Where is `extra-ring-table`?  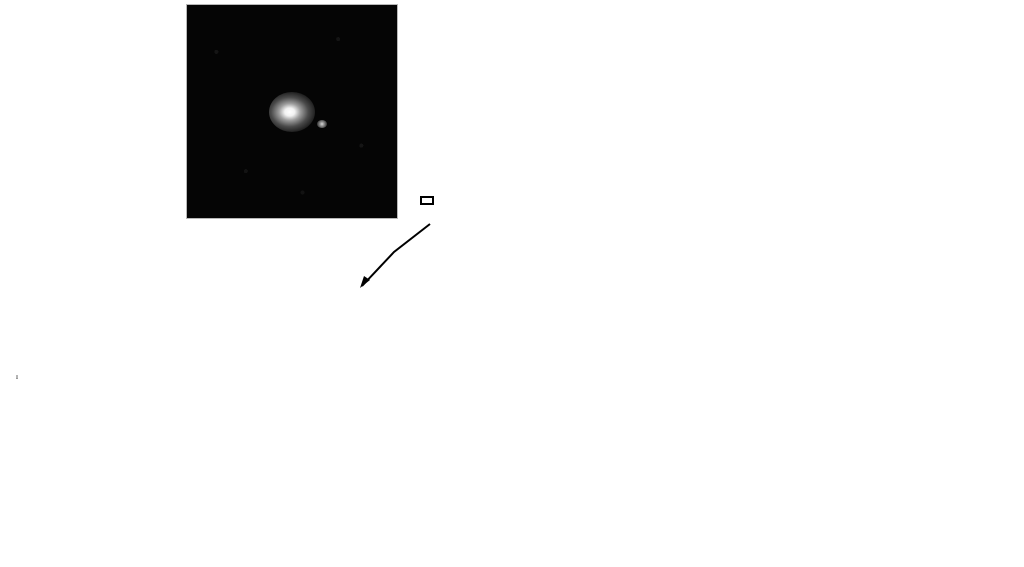
extra-ring-table is located at coordinates (17, 377).